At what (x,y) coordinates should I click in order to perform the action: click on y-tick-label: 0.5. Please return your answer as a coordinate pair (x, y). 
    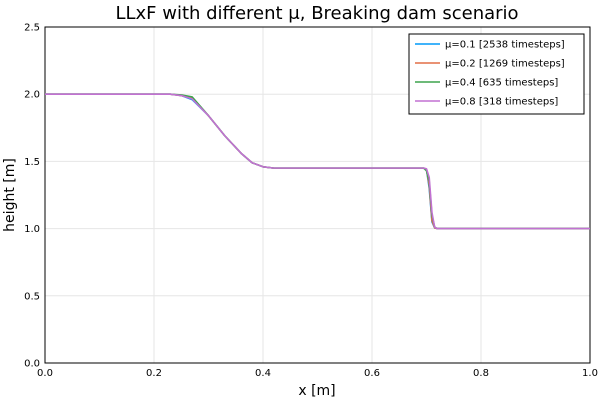
    Looking at the image, I should click on (32, 296).